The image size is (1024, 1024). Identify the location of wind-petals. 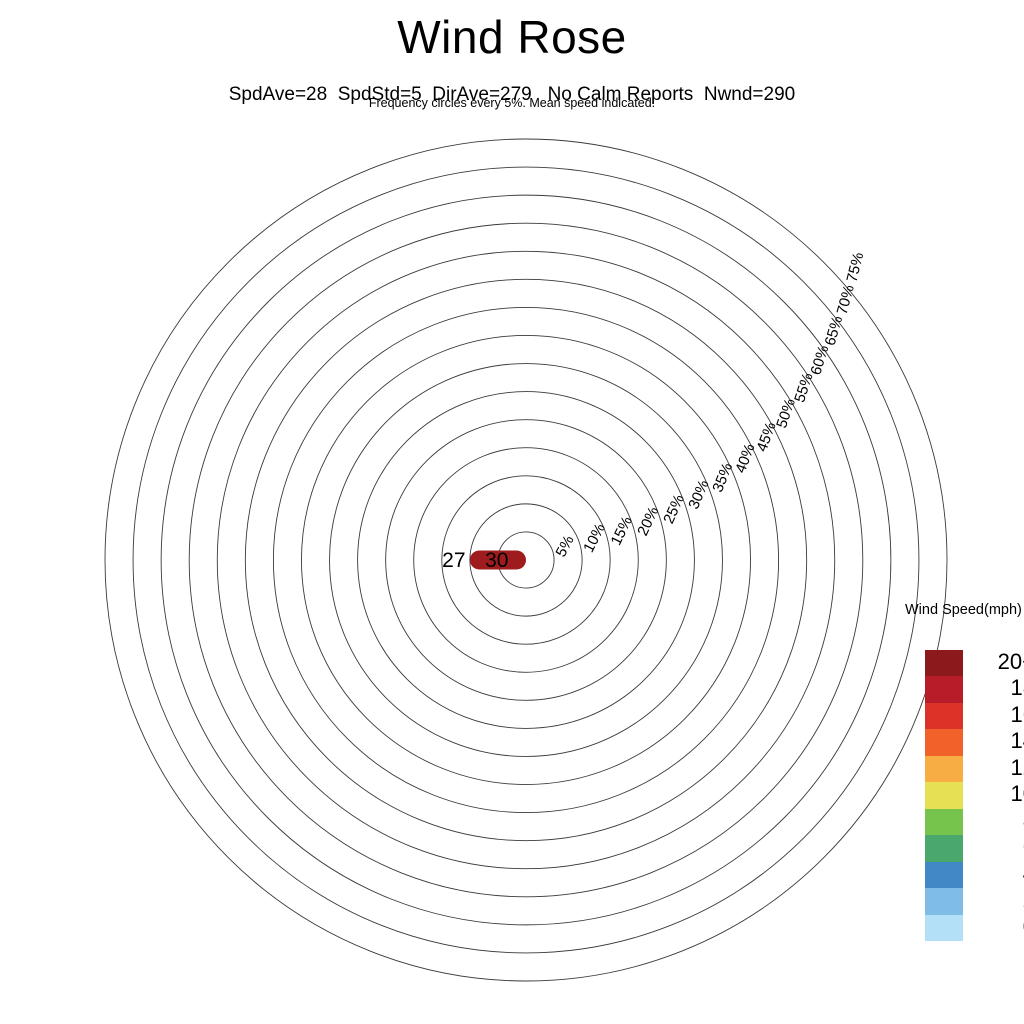
(497, 560).